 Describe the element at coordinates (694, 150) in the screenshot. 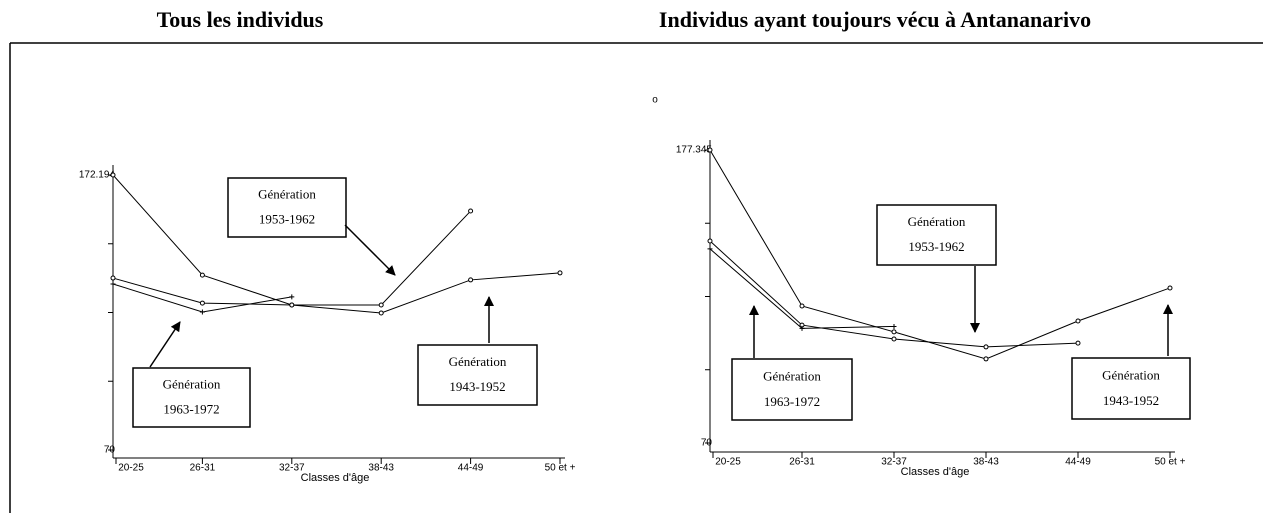

I see `y-tick-label: 177.345` at that location.